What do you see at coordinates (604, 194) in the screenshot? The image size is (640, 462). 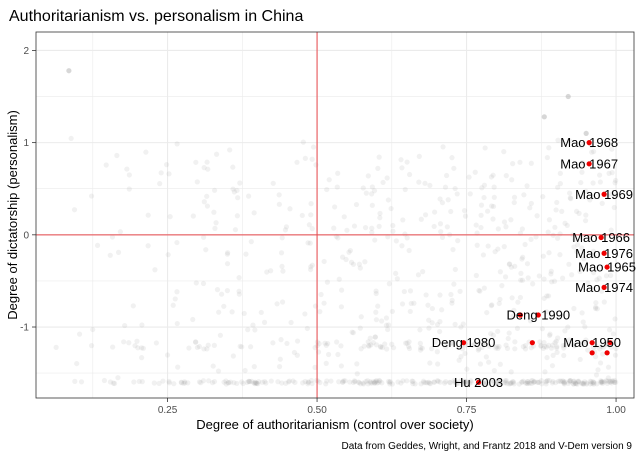 I see `point-label: Mao 1969` at bounding box center [604, 194].